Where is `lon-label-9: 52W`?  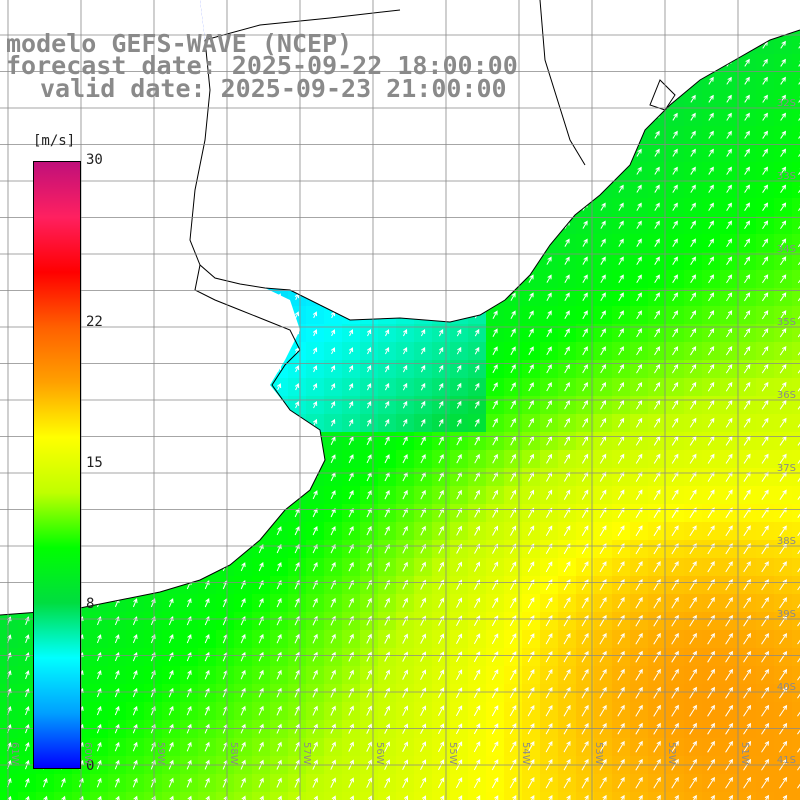 lon-label-9: 52W is located at coordinates (671, 753).